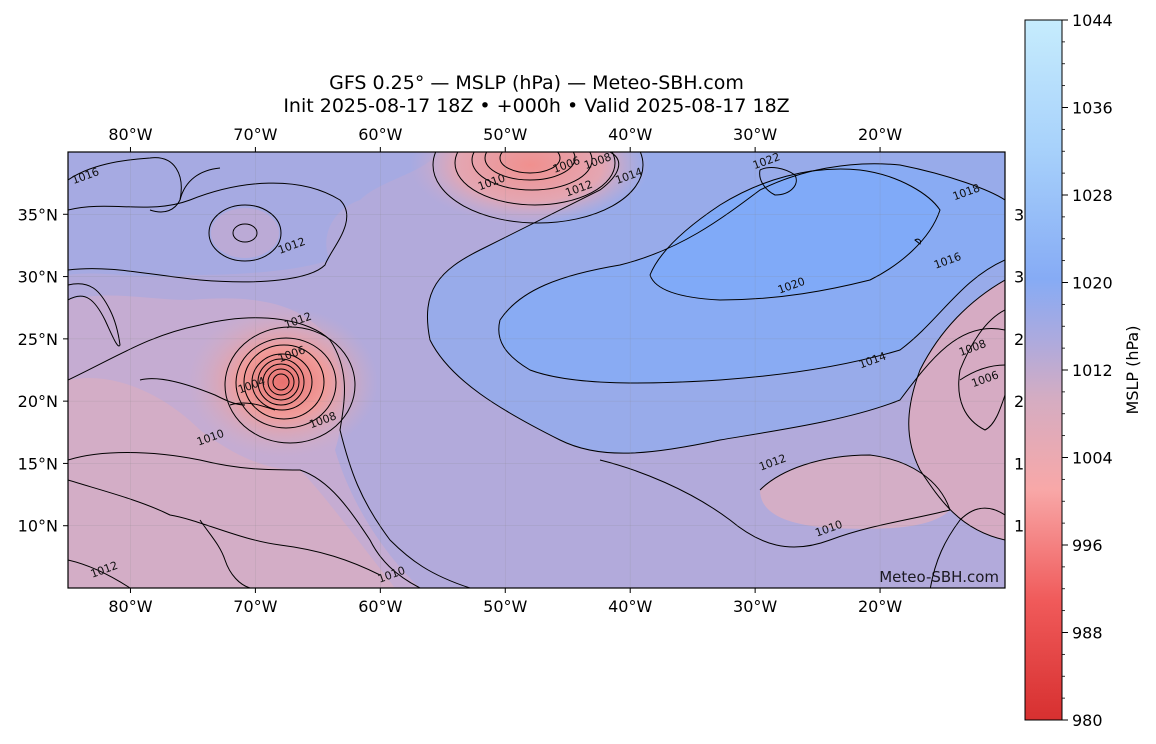 The image size is (1156, 744). What do you see at coordinates (1092, 370) in the screenshot?
I see `colorbar-tick-label: 1012` at bounding box center [1092, 370].